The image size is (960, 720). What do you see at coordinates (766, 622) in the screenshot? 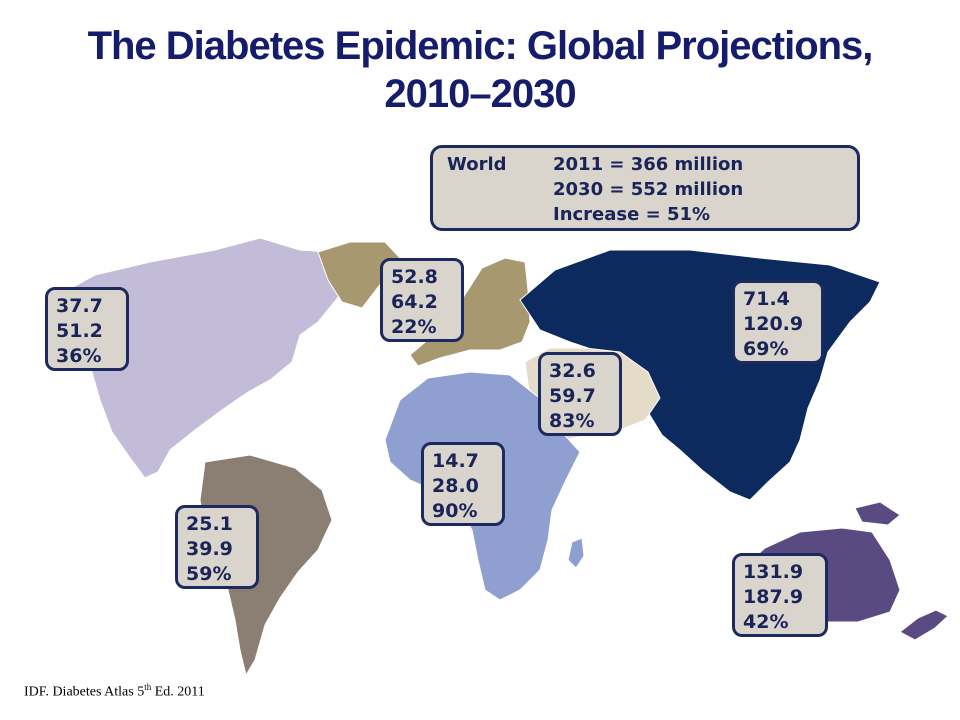
I see `western-pacific-increase: 42%` at bounding box center [766, 622].